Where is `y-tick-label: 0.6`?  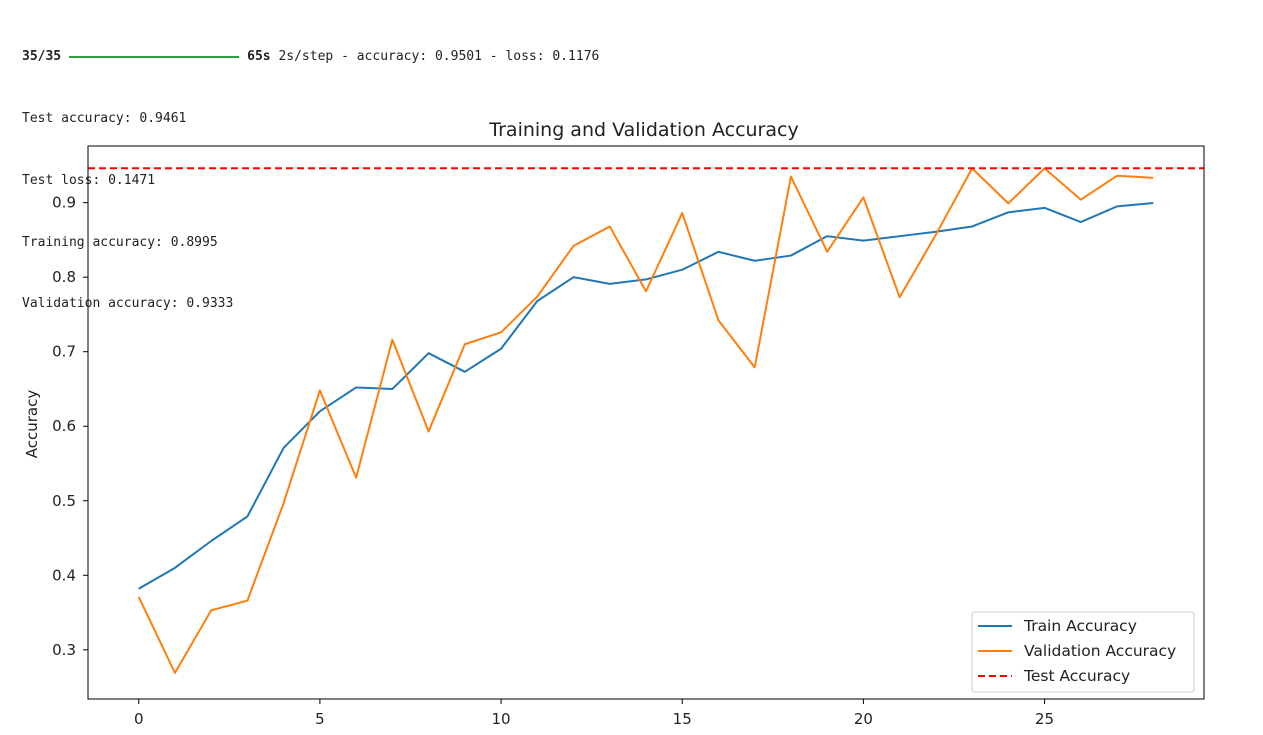 y-tick-label: 0.6 is located at coordinates (64, 426).